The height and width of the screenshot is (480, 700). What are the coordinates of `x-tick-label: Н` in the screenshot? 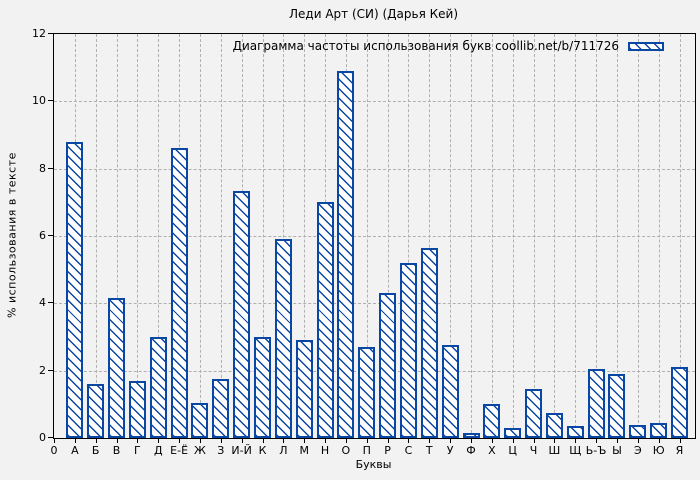 It's located at (325, 450).